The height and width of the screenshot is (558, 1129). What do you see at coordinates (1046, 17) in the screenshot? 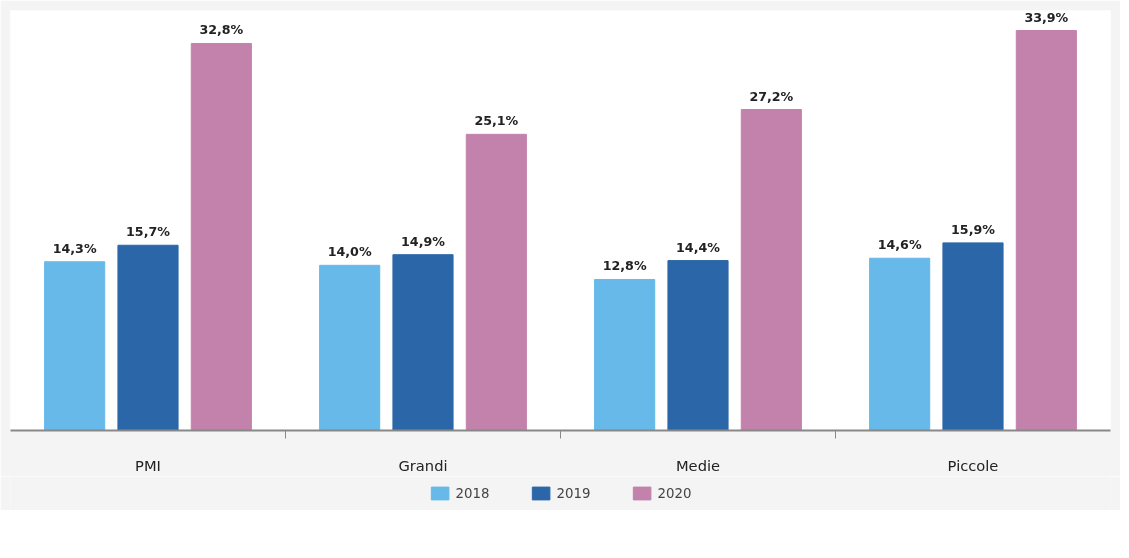
I see `data-label: 33,9%` at bounding box center [1046, 17].